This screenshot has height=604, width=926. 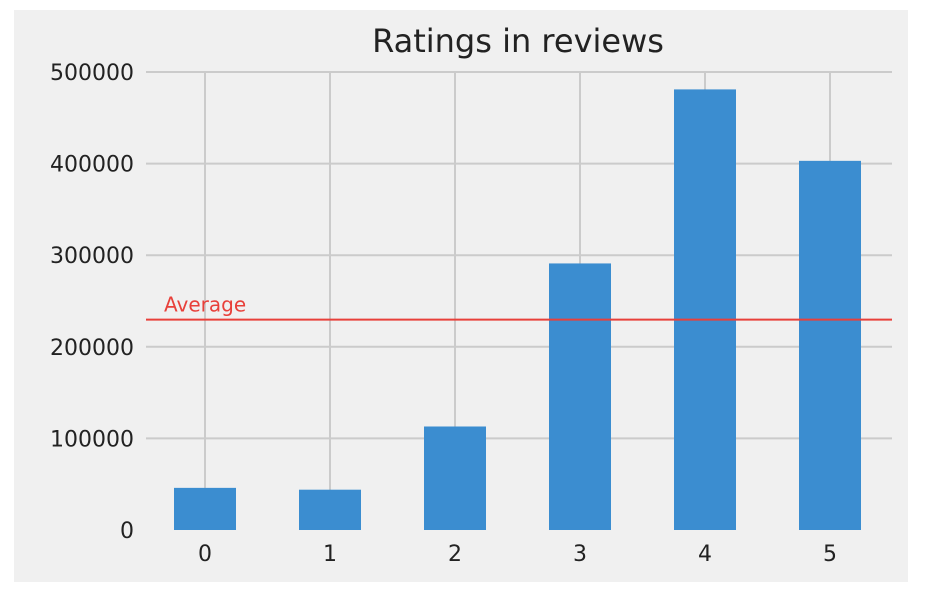 I want to click on chart-title: Ratings in reviews, so click(x=518, y=41).